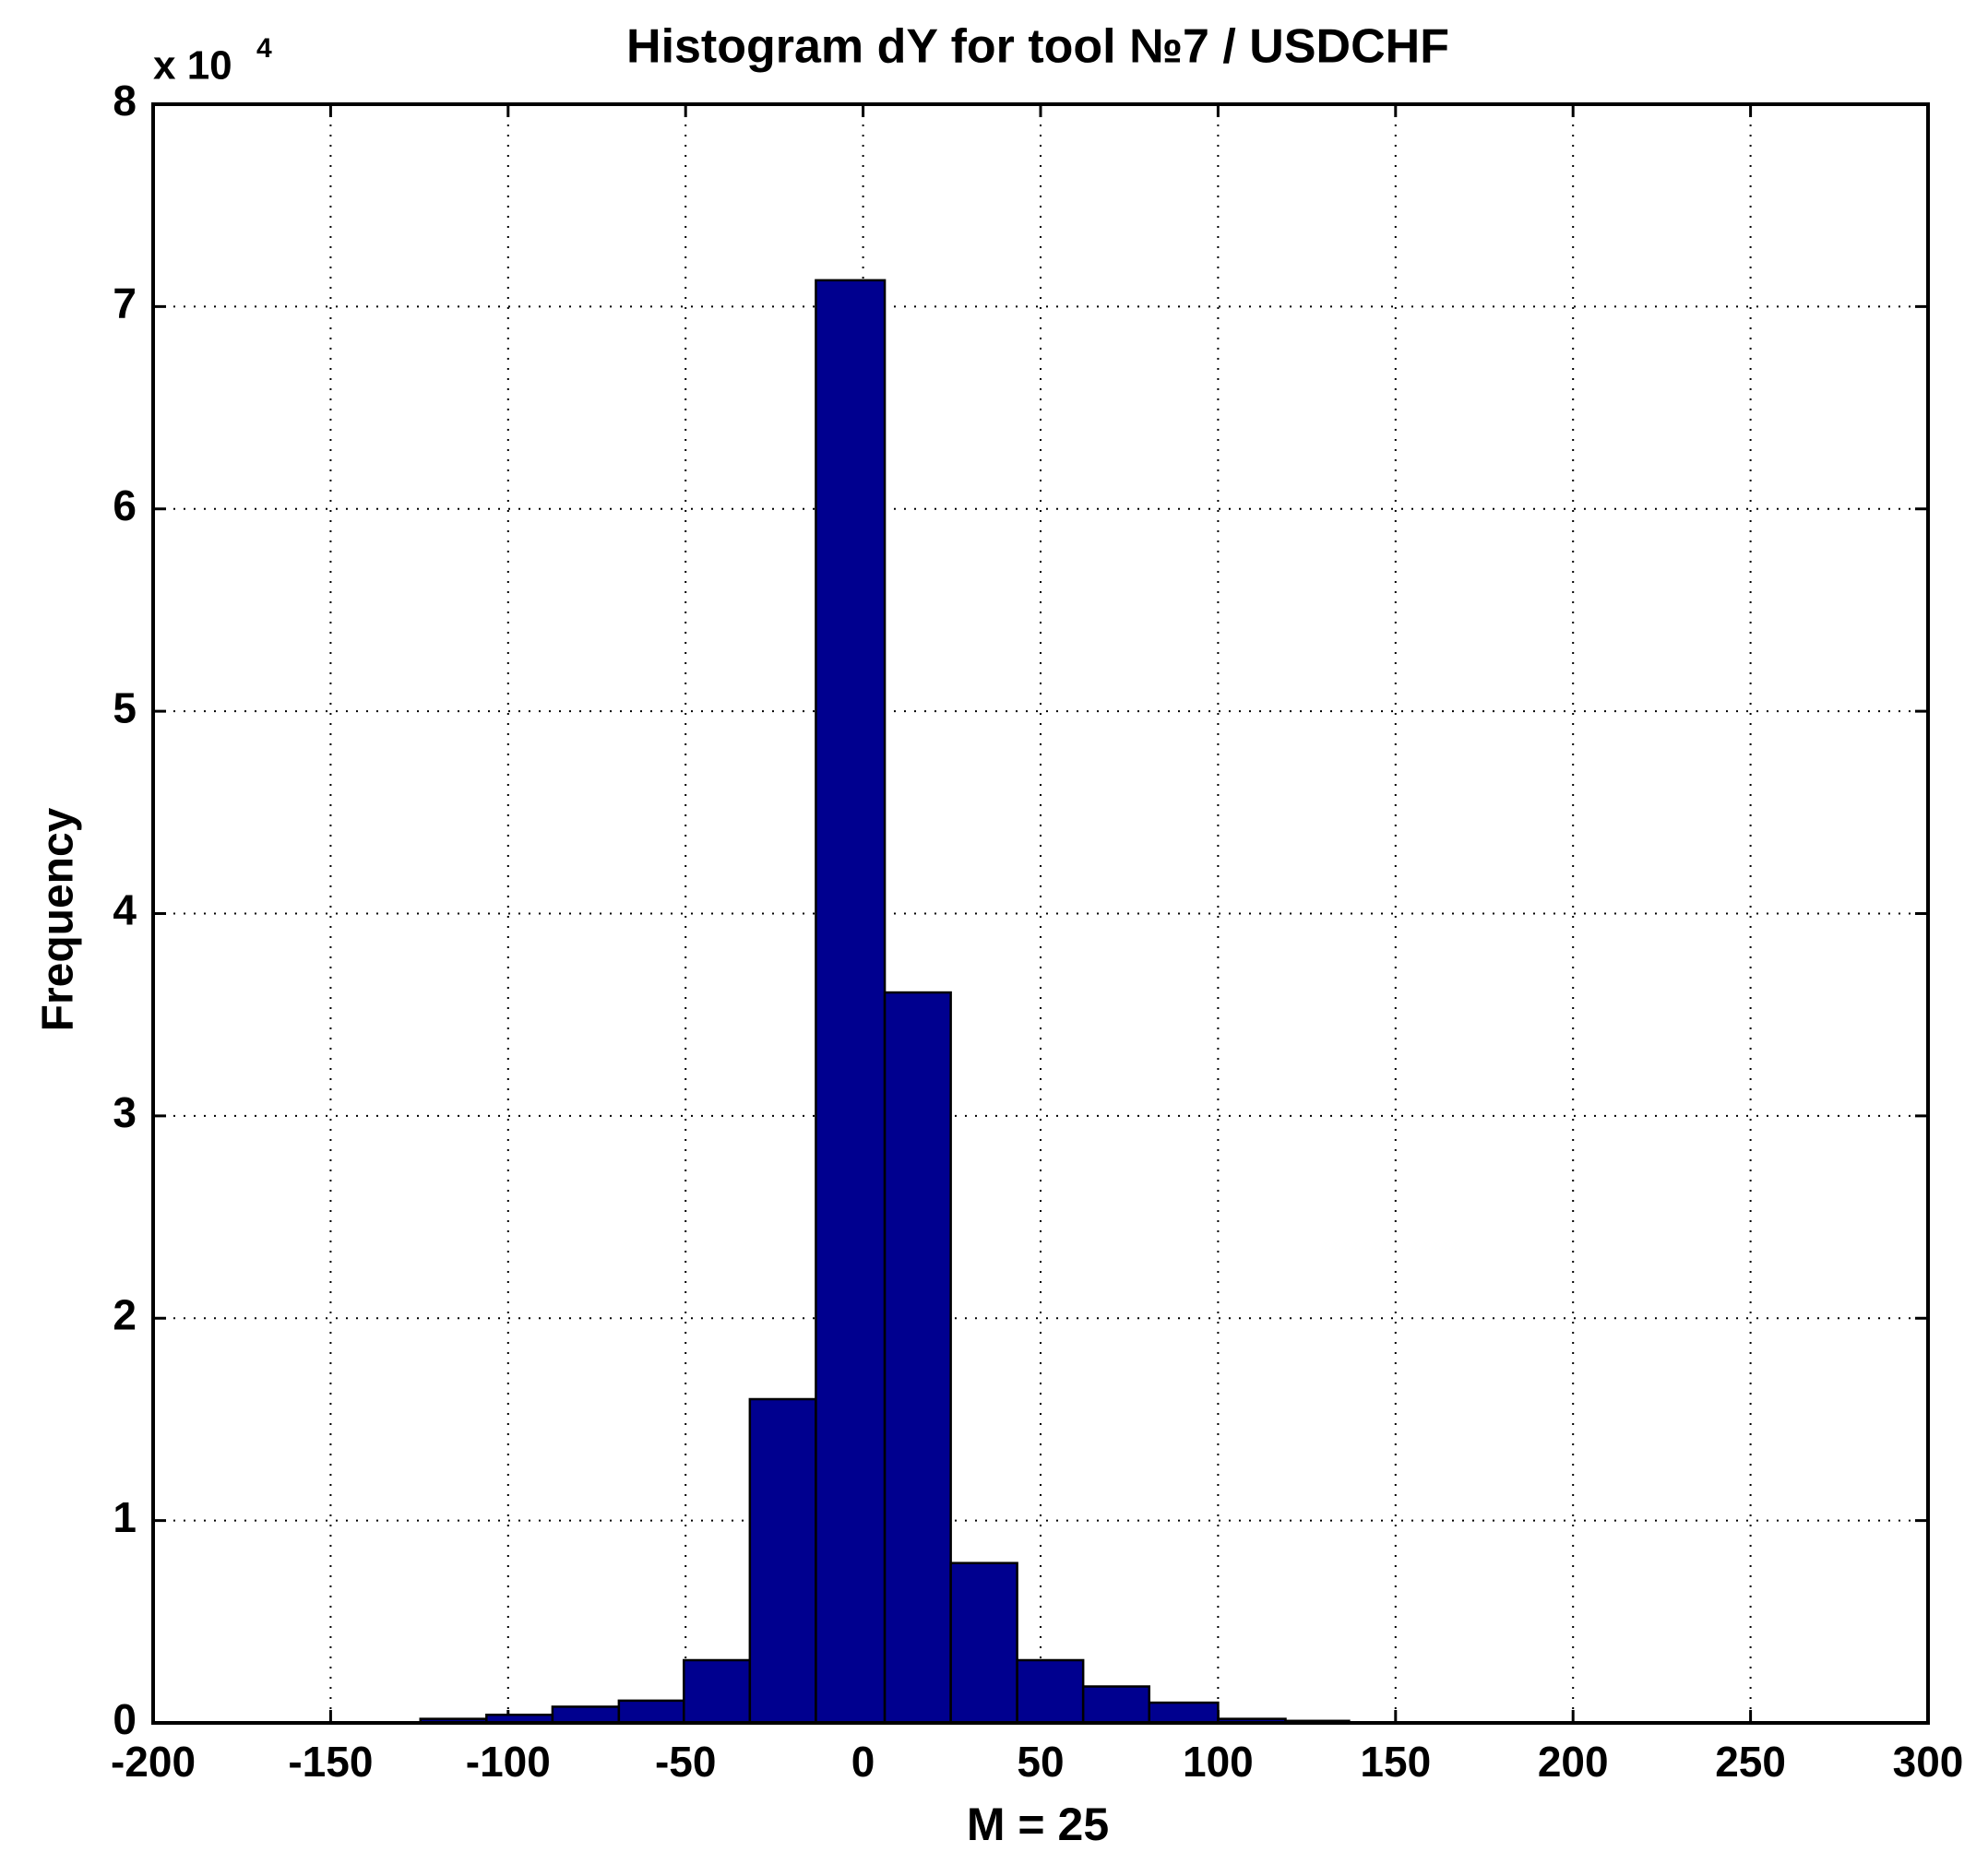 This screenshot has width=1976, height=1876. I want to click on y-tick-label: 3, so click(125, 1112).